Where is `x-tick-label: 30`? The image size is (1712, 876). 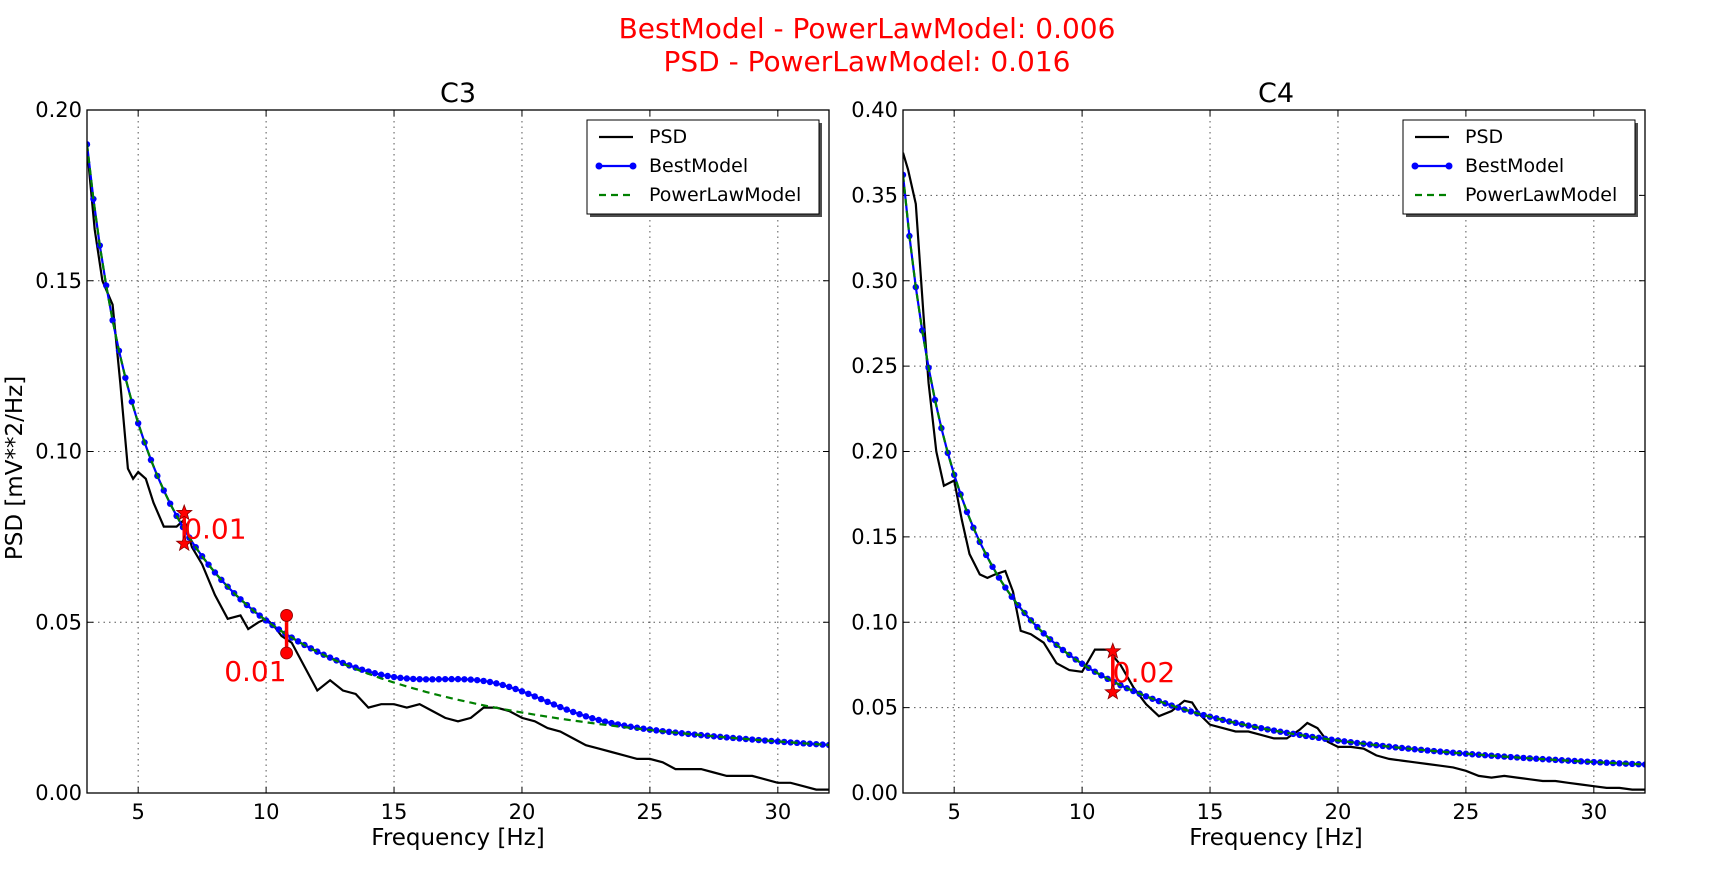 x-tick-label: 30 is located at coordinates (1593, 812).